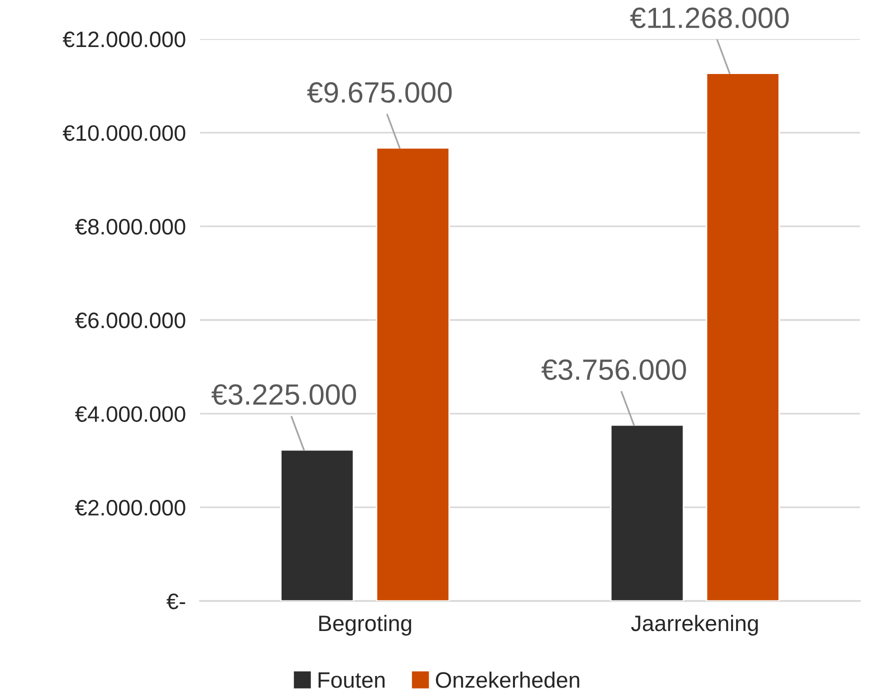 This screenshot has height=698, width=872. What do you see at coordinates (709, 18) in the screenshot?
I see `data-label: €11.268.000` at bounding box center [709, 18].